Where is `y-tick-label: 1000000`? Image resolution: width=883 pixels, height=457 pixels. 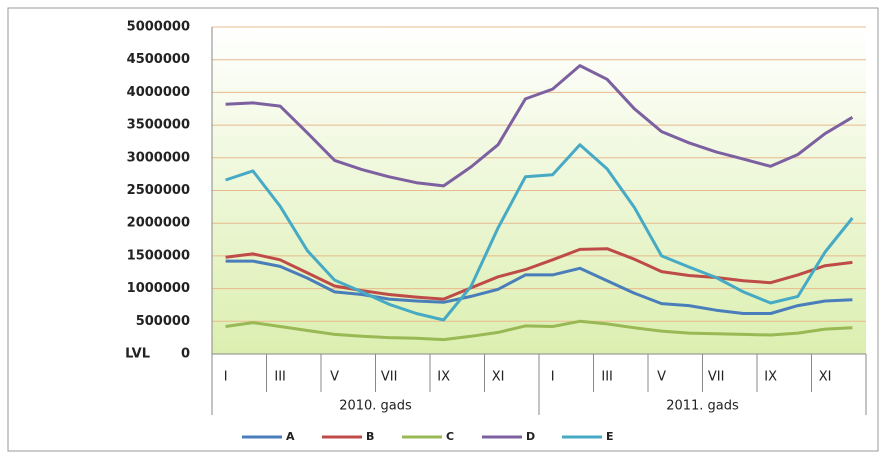 y-tick-label: 1000000 is located at coordinates (158, 288).